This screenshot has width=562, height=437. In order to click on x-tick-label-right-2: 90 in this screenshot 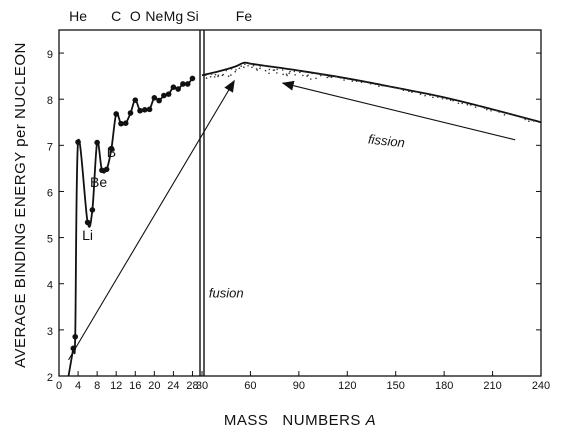, I will do `click(299, 386)`.